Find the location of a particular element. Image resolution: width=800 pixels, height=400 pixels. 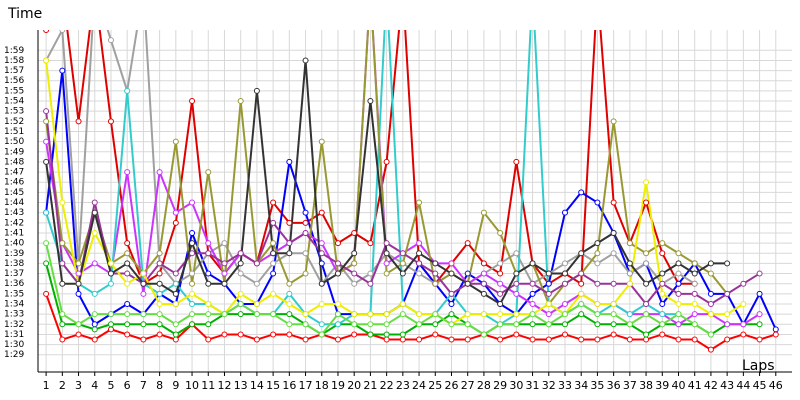

y-tick-label: 1:33 is located at coordinates (14, 315).